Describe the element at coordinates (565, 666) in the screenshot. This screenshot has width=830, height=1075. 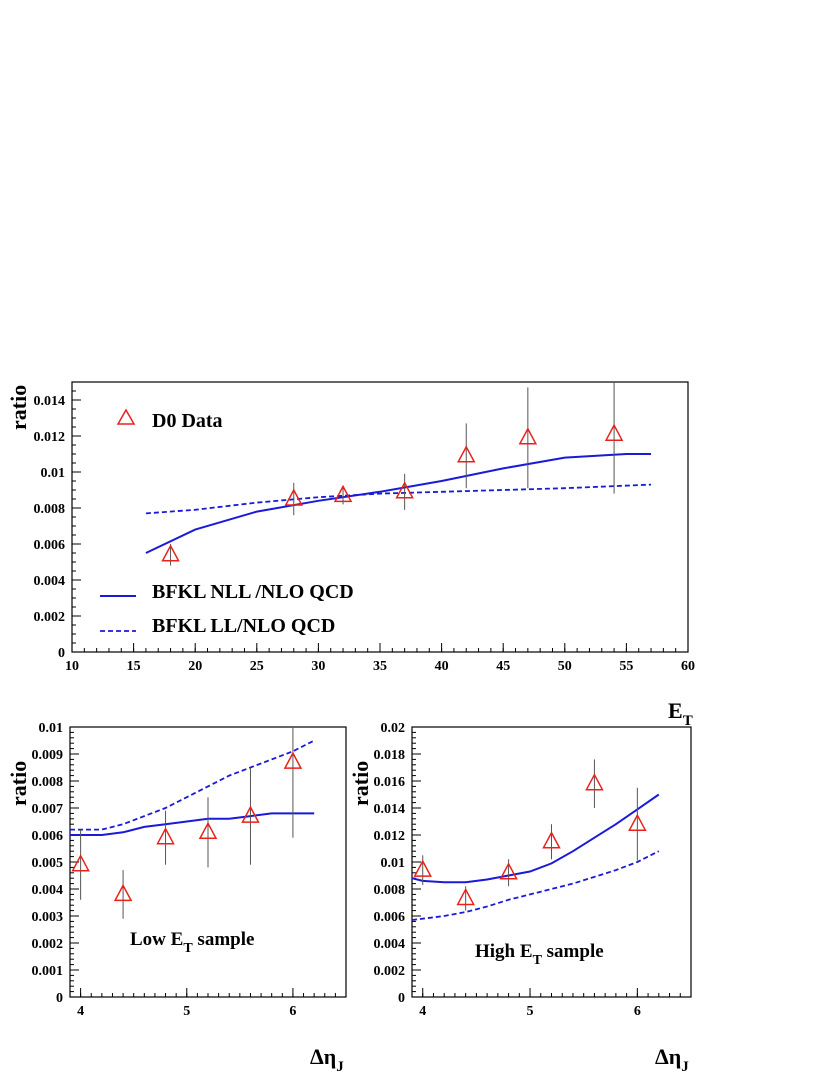
I see `x-tick-label: 50` at that location.